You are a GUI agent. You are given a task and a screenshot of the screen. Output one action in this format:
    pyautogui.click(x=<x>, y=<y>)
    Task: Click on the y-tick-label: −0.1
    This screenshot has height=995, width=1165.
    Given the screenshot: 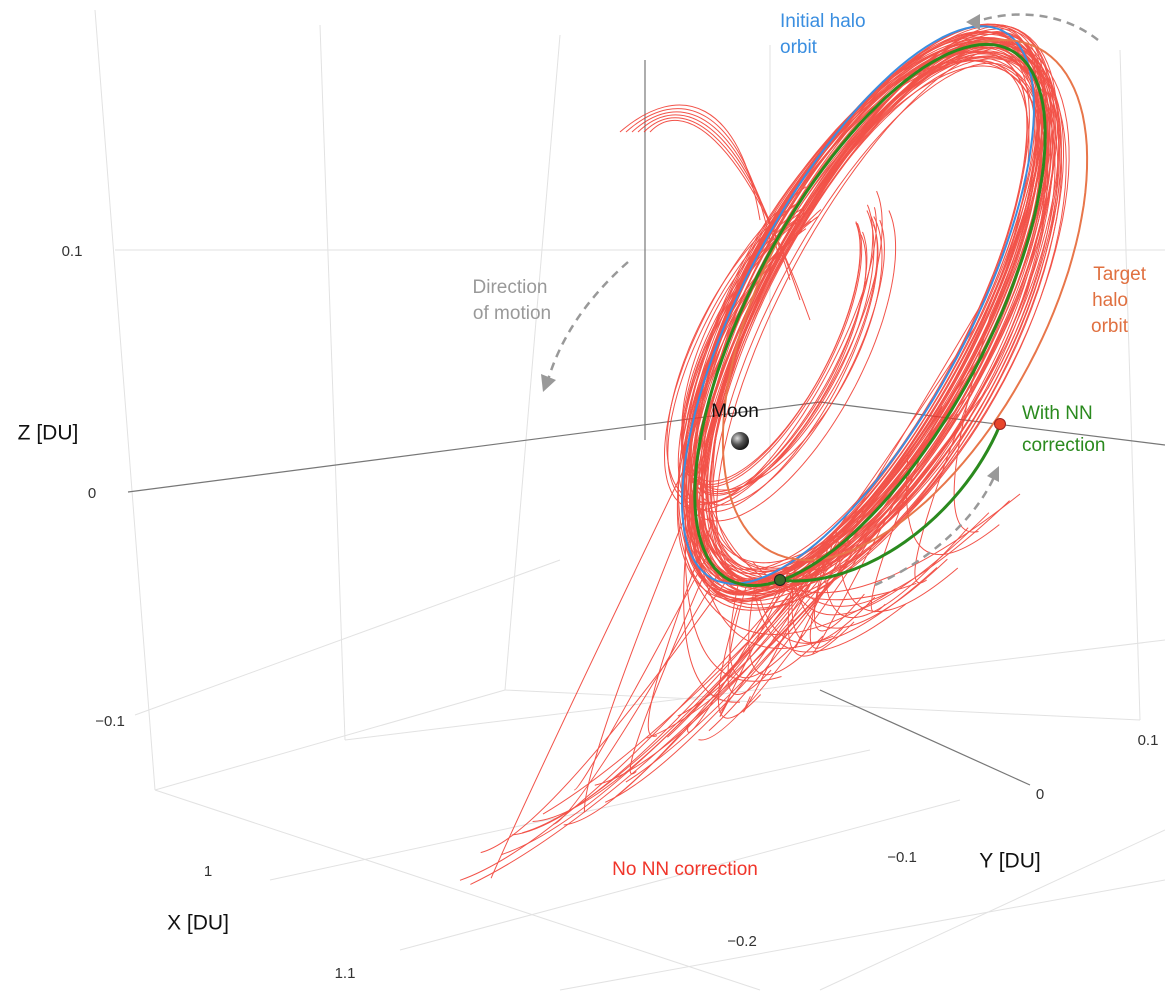 What is the action you would take?
    pyautogui.click(x=902, y=857)
    